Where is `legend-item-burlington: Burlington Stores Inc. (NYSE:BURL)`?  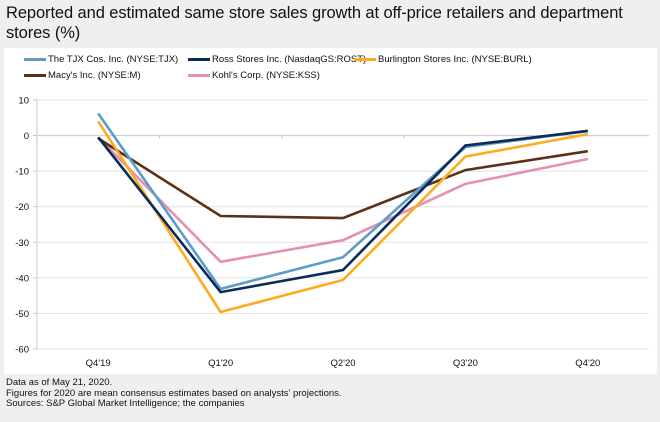
legend-item-burlington: Burlington Stores Inc. (NYSE:BURL) is located at coordinates (443, 59).